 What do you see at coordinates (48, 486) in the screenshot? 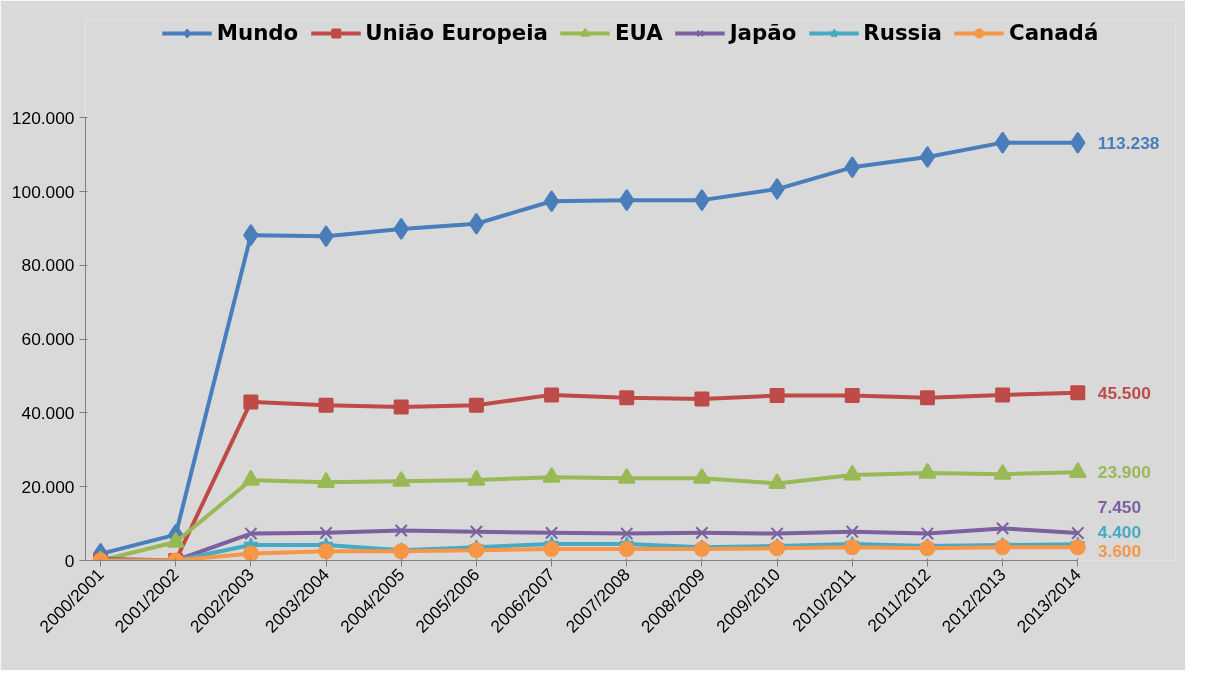
I see `y-tick-label: 20.000` at bounding box center [48, 486].